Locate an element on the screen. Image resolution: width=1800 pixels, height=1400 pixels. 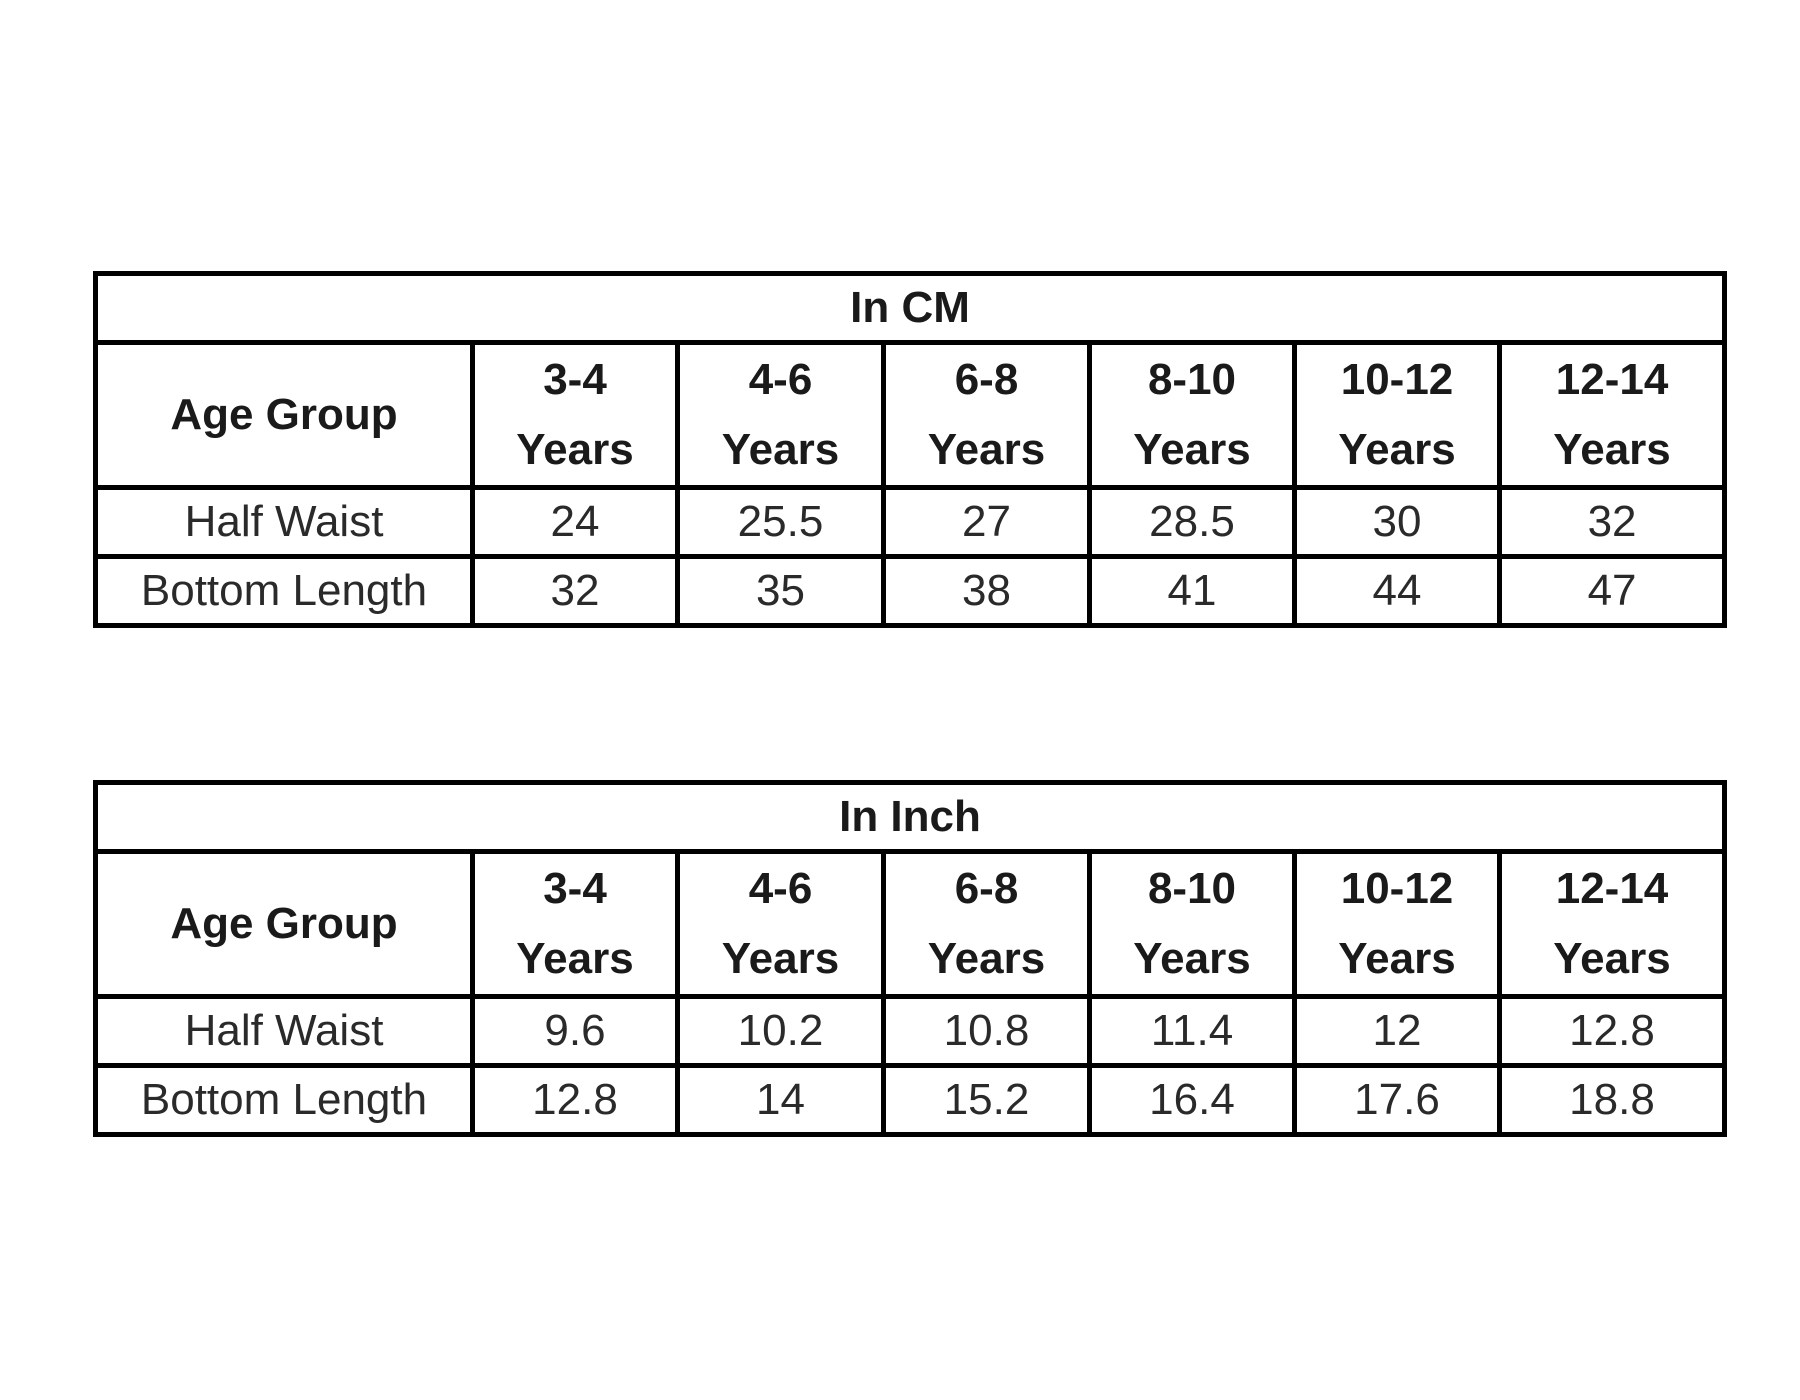
cell: 12 is located at coordinates (1397, 1031).